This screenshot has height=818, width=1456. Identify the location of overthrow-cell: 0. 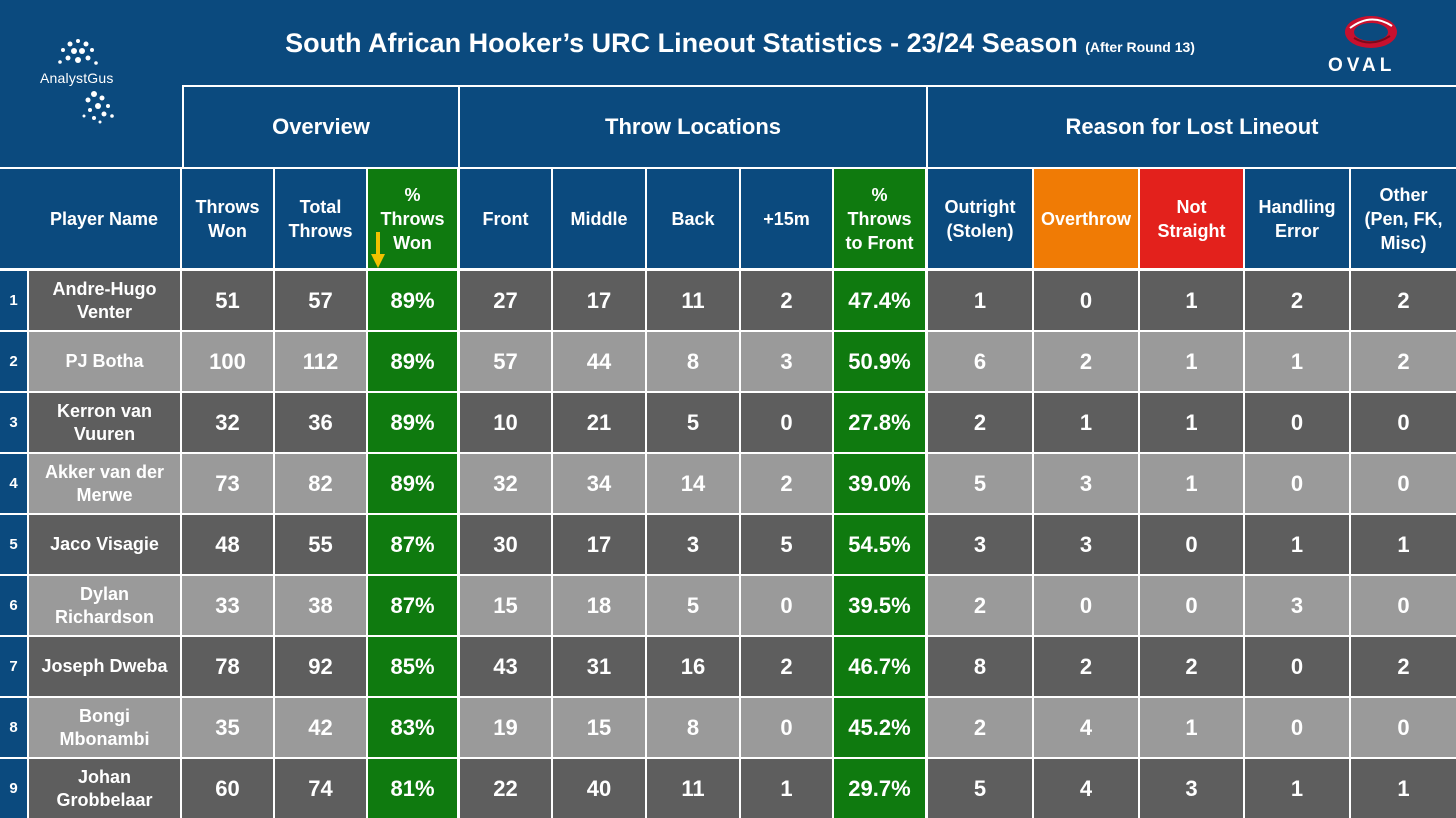
(1086, 605).